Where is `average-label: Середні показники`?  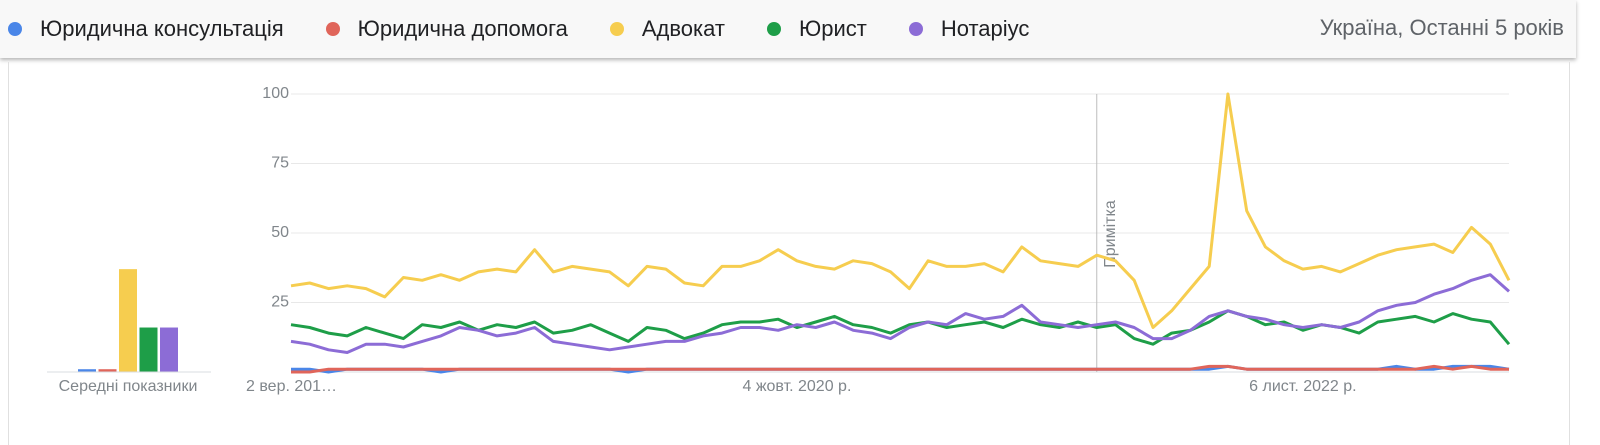
average-label: Середні показники is located at coordinates (128, 386).